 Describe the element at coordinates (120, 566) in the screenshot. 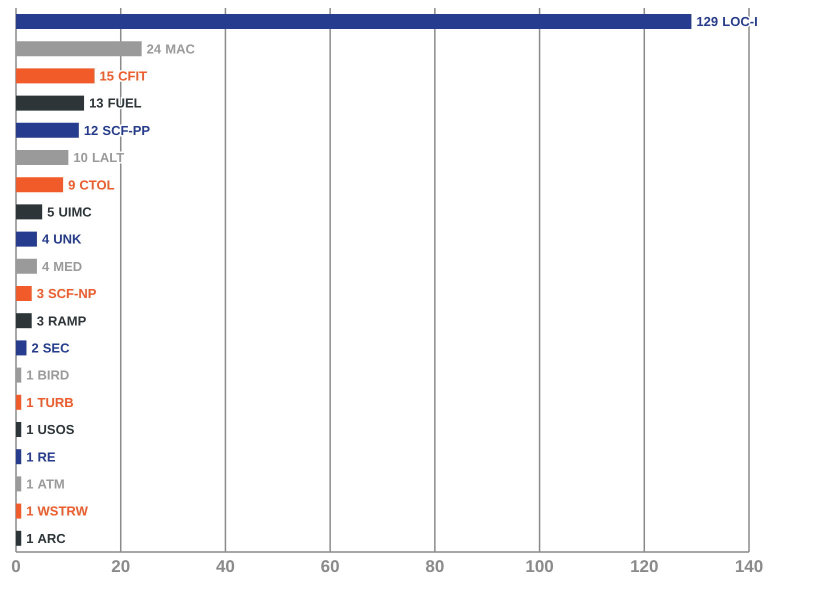

I see `x-tick-label: 20` at that location.